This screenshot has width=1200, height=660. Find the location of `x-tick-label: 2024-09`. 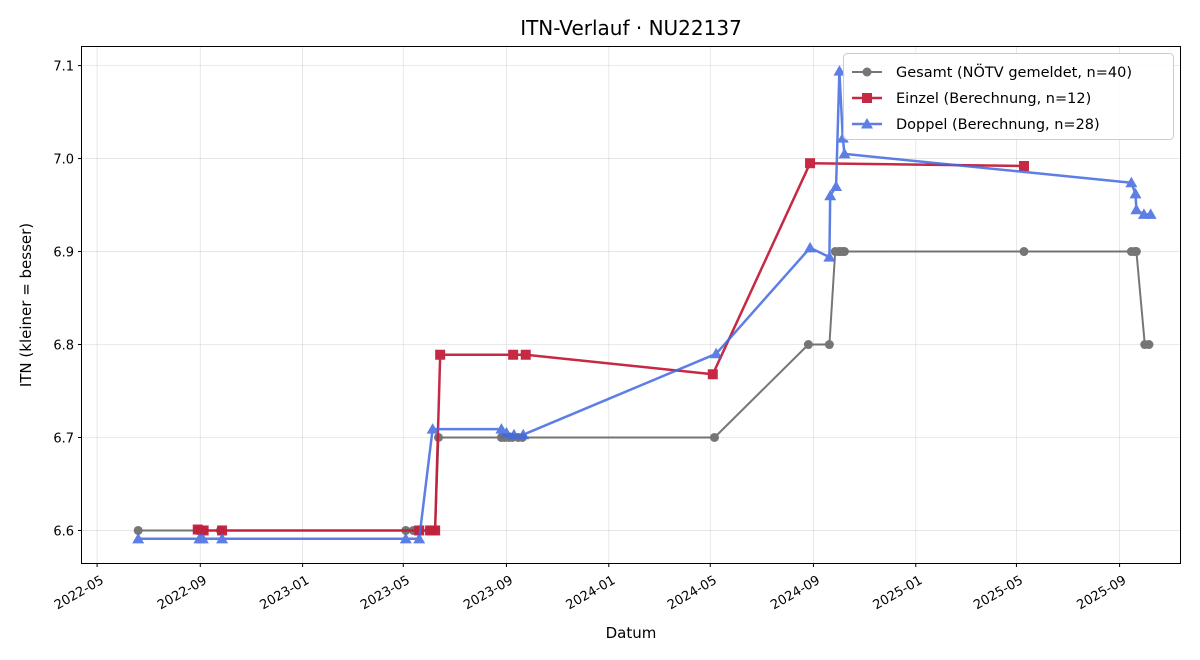

x-tick-label: 2024-09 is located at coordinates (795, 593).